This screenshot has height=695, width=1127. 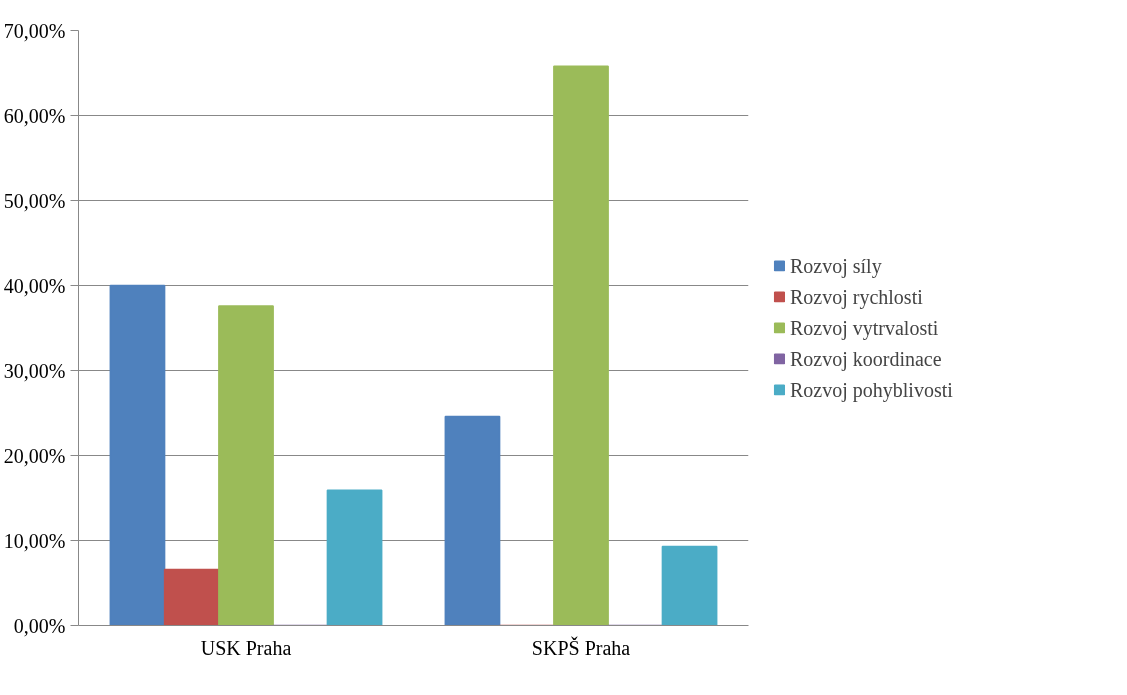 I want to click on y-tick-label: 50,00%, so click(x=34, y=200).